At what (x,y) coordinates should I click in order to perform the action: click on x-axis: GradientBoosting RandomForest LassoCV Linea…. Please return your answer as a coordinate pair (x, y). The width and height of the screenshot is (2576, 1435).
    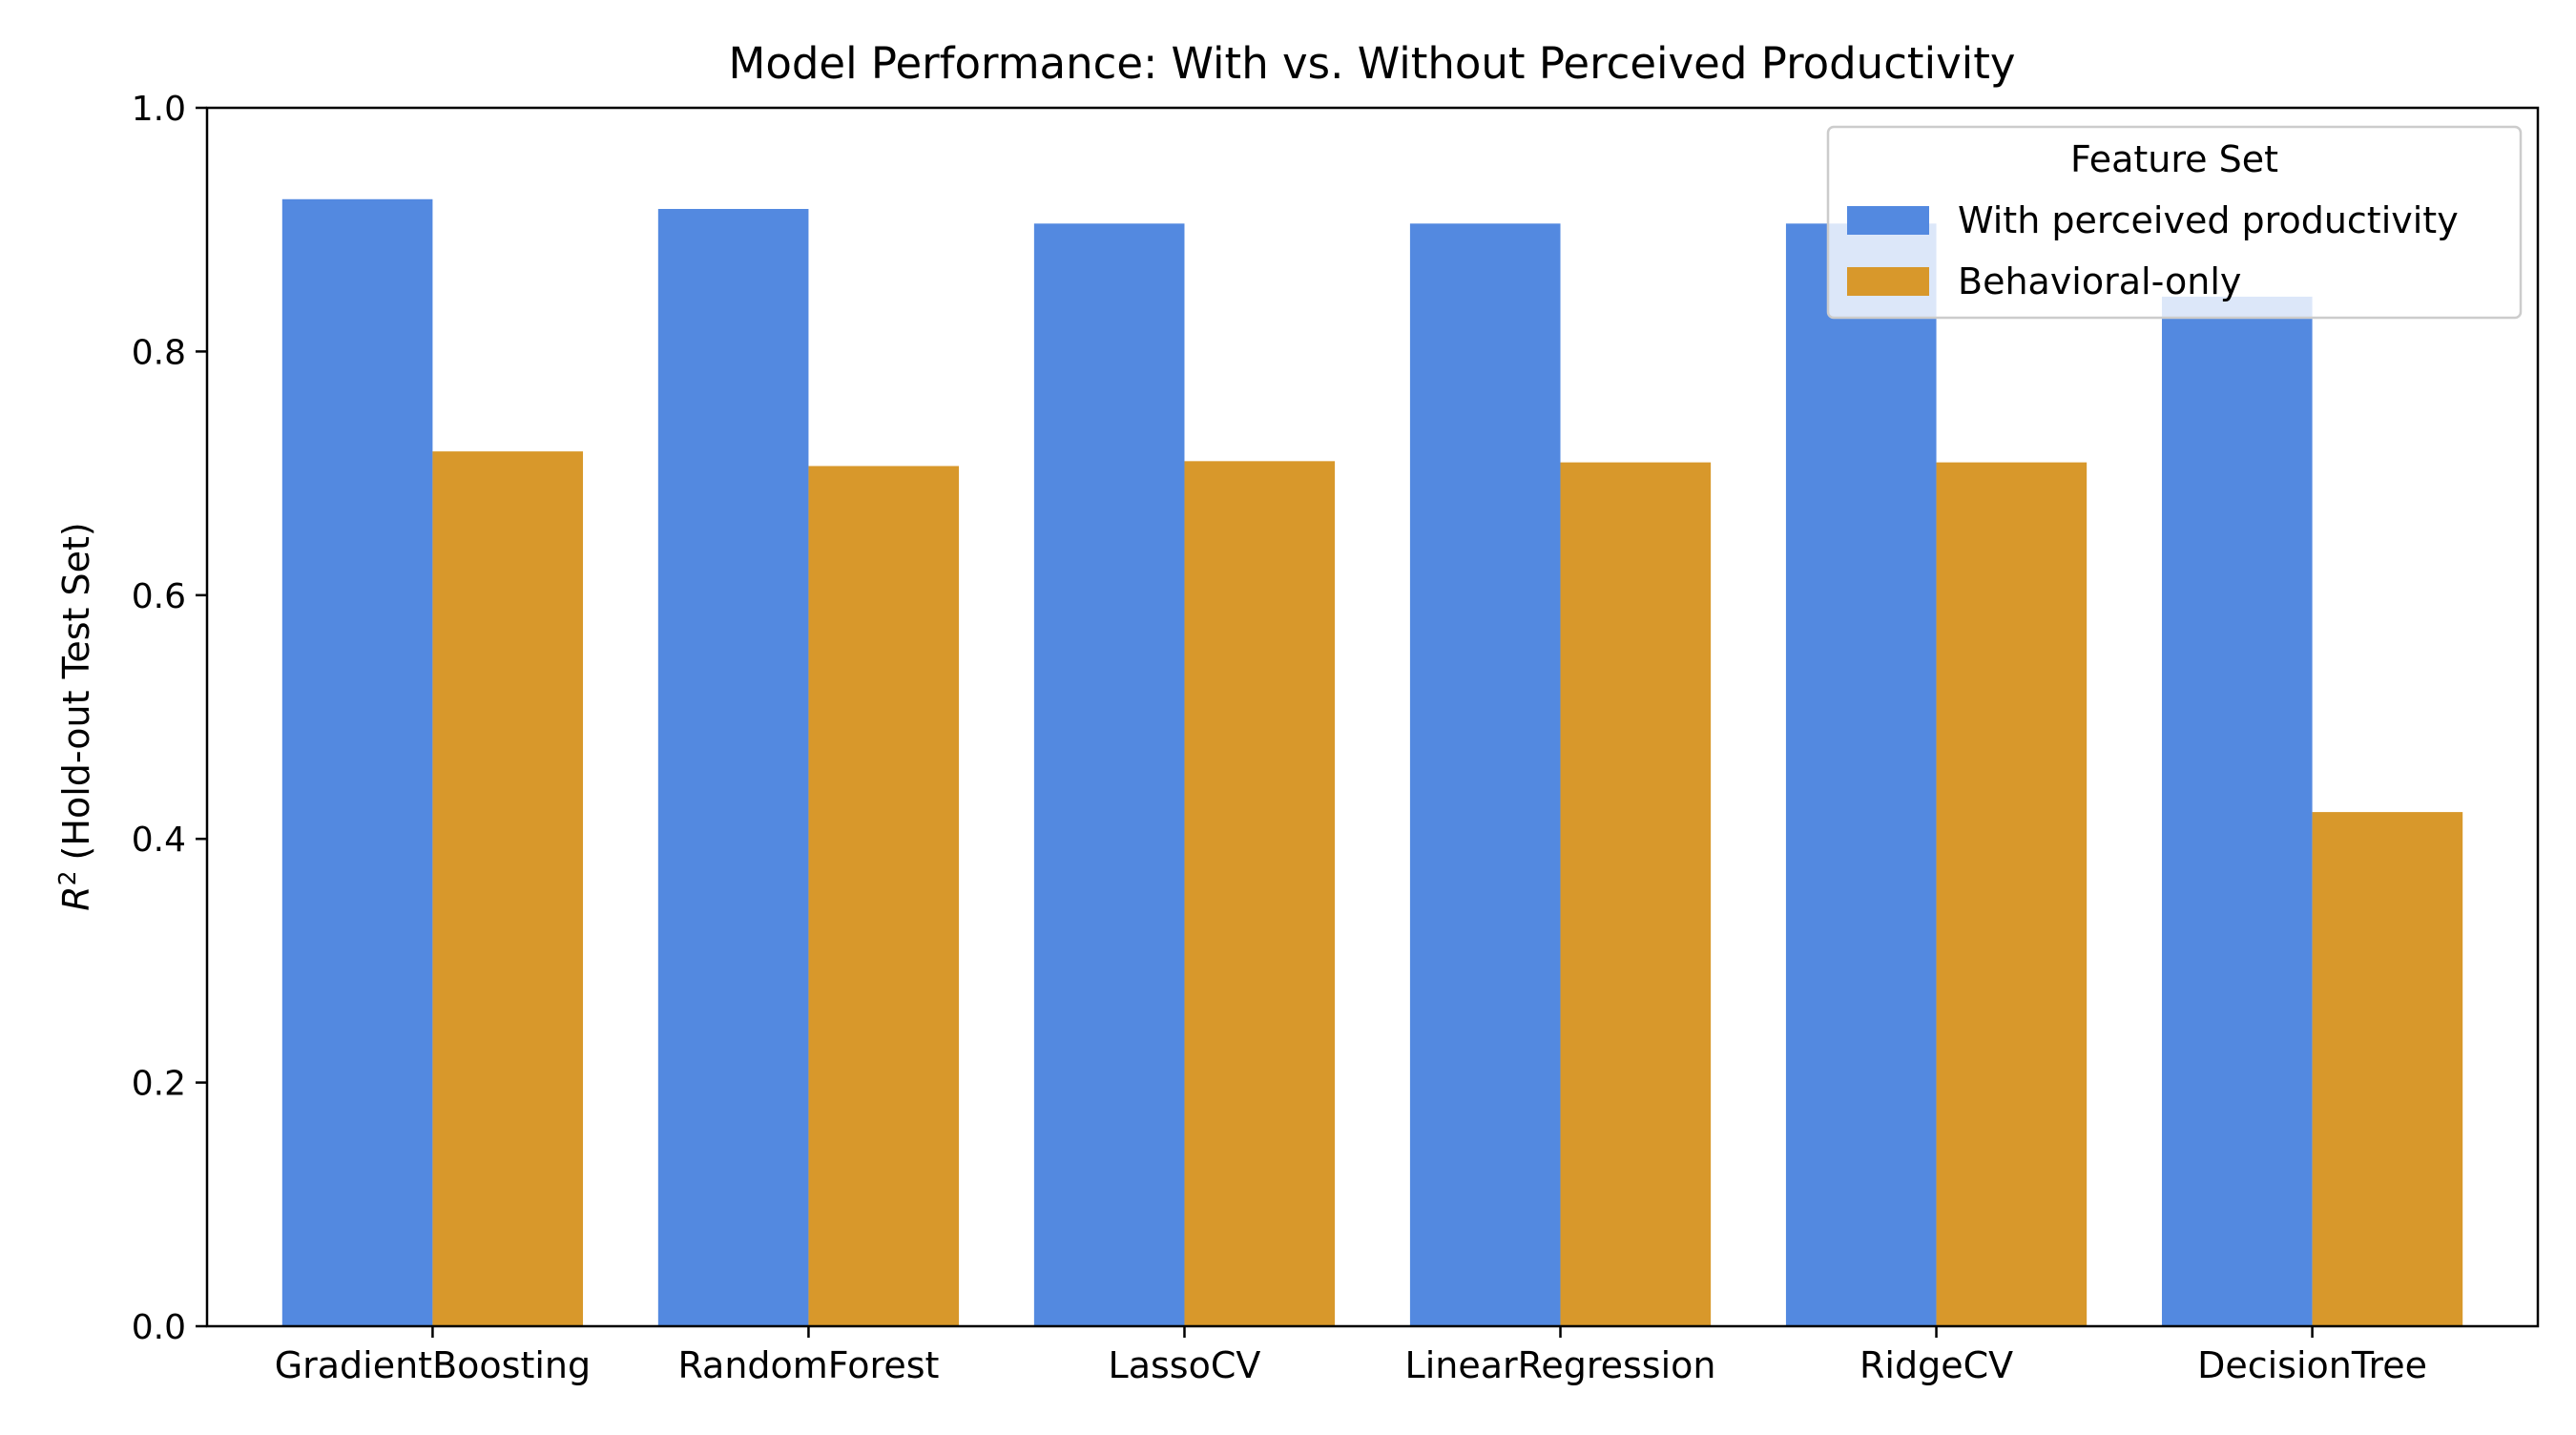
    Looking at the image, I should click on (1351, 1356).